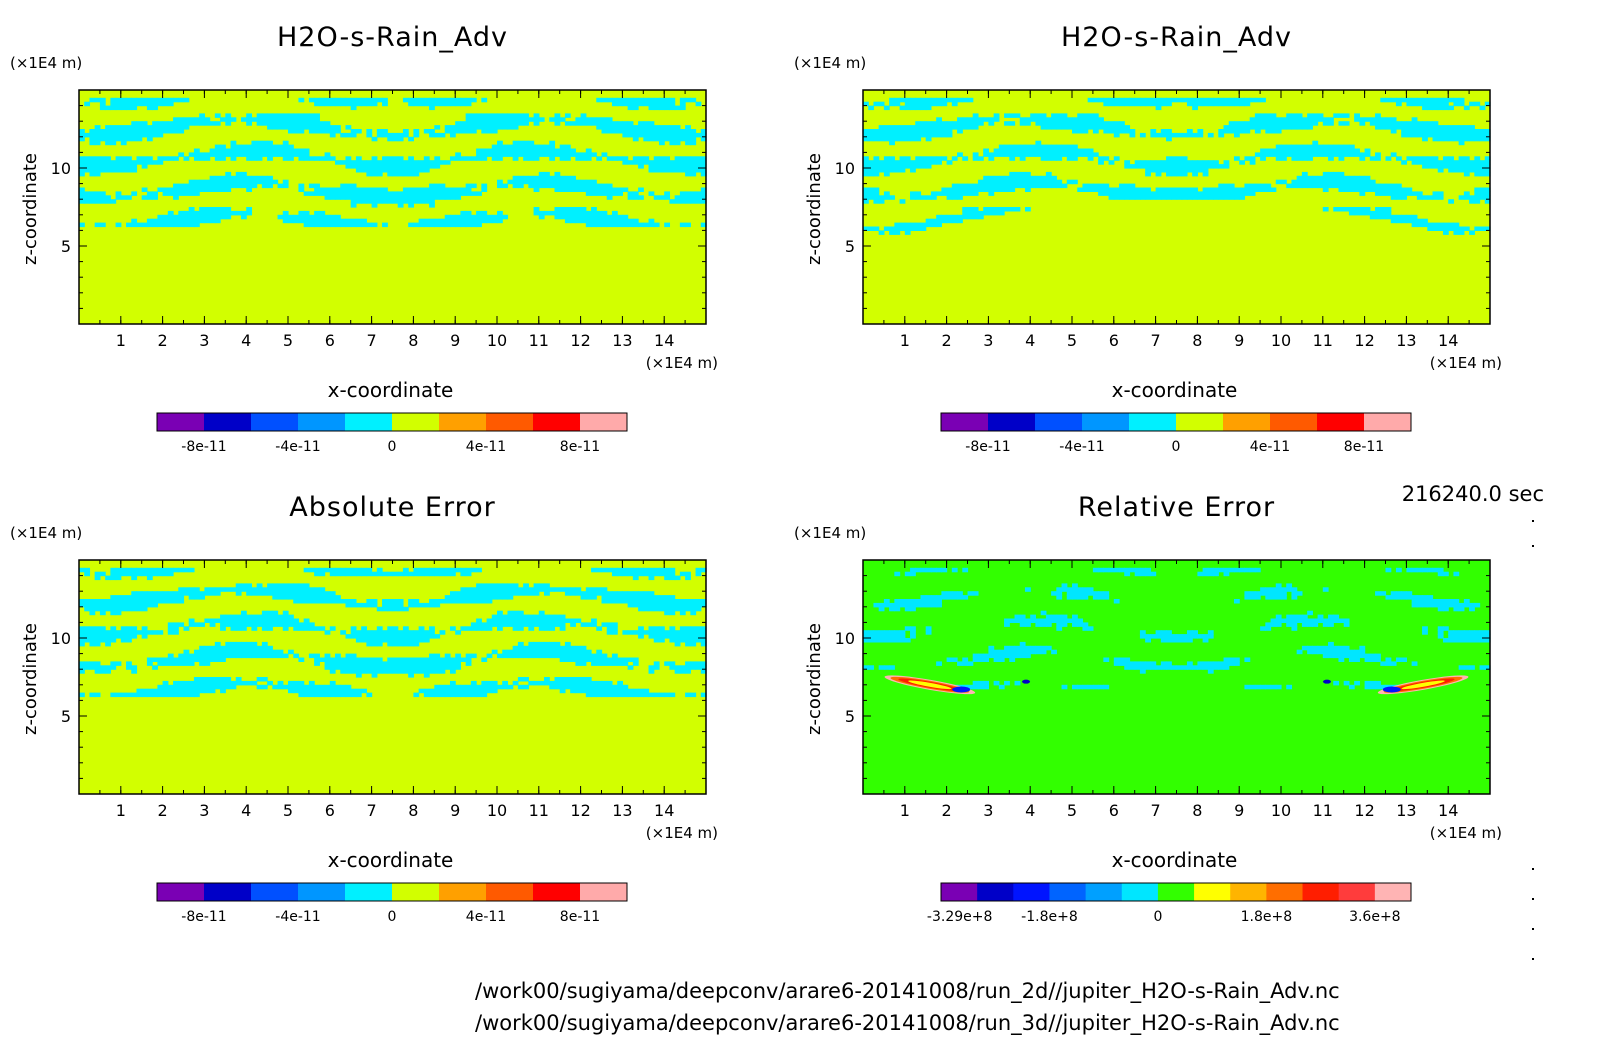  Describe the element at coordinates (486, 917) in the screenshot. I see `colorbar-tick-label: 4e-11` at that location.